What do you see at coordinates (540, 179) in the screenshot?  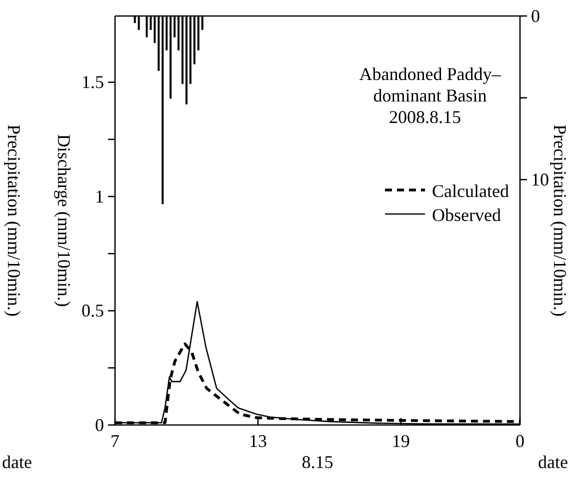 I see `y2-tick-label: 10` at bounding box center [540, 179].